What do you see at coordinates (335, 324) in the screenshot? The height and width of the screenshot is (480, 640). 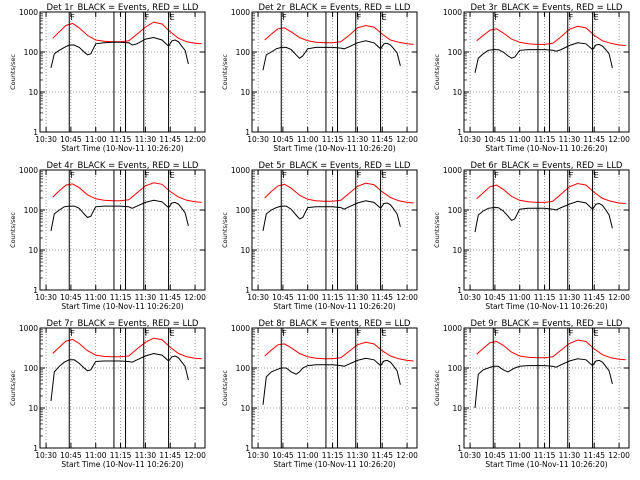 I see `chart-title: Det 8r_BLACK = Events, RED = LLD` at bounding box center [335, 324].